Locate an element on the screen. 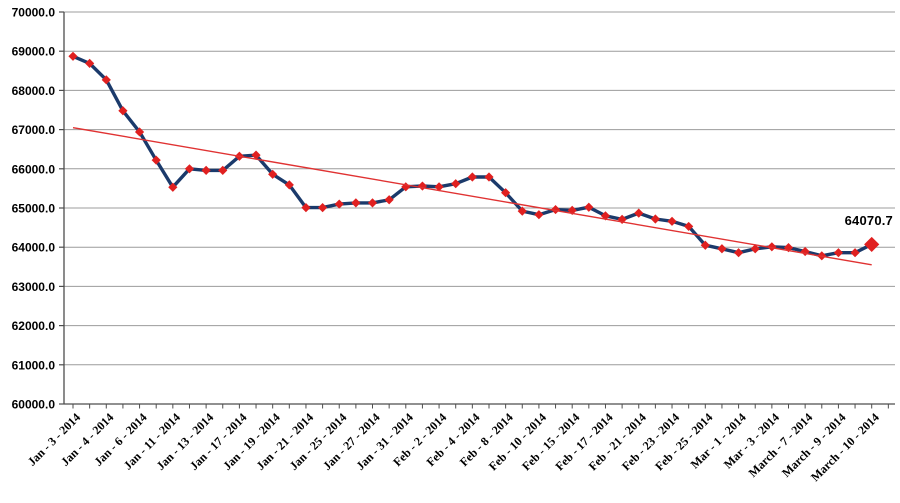 This screenshot has height=503, width=900. y-axis-tick-label: 69000.0 is located at coordinates (34, 52).